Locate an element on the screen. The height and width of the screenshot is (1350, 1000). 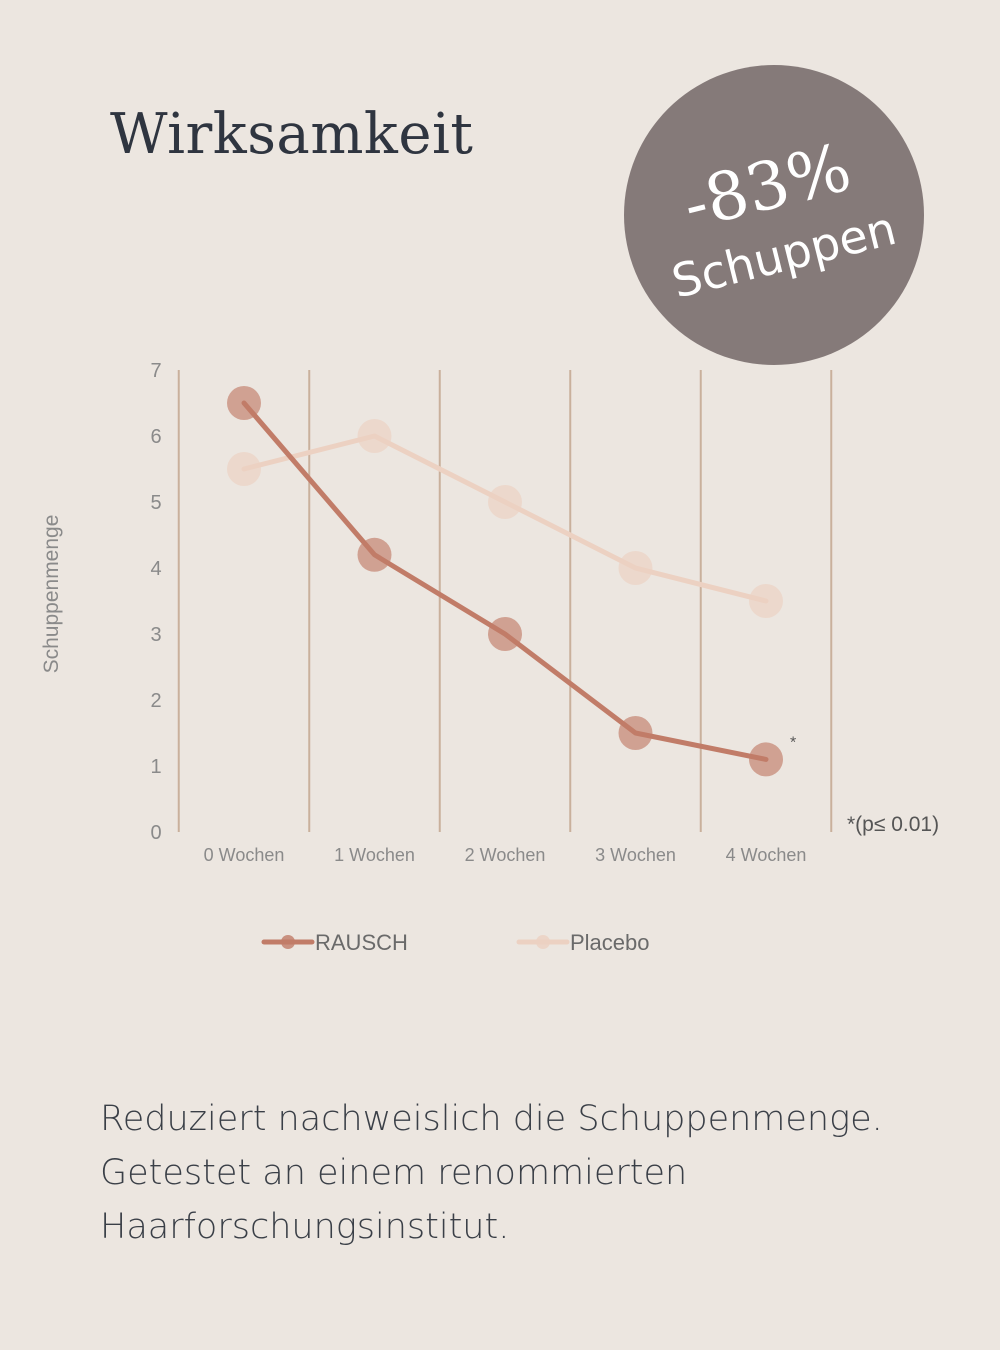
x-tick-label: 3 Wochen is located at coordinates (635, 855).